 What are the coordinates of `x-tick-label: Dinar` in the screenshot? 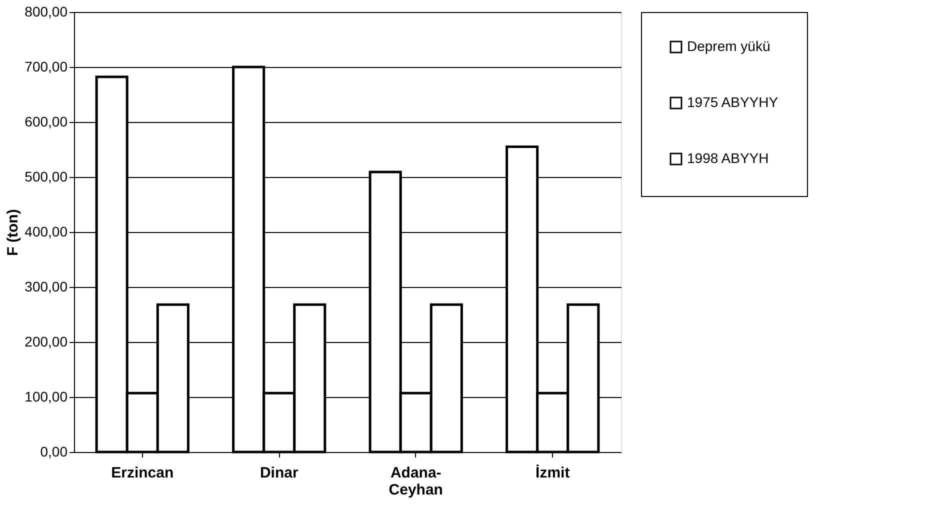 It's located at (279, 473).